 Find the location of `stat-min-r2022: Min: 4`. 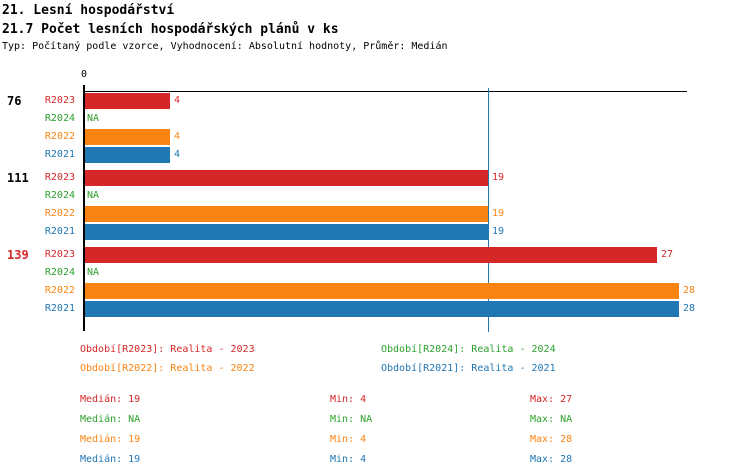

stat-min-r2022: Min: 4 is located at coordinates (348, 439).